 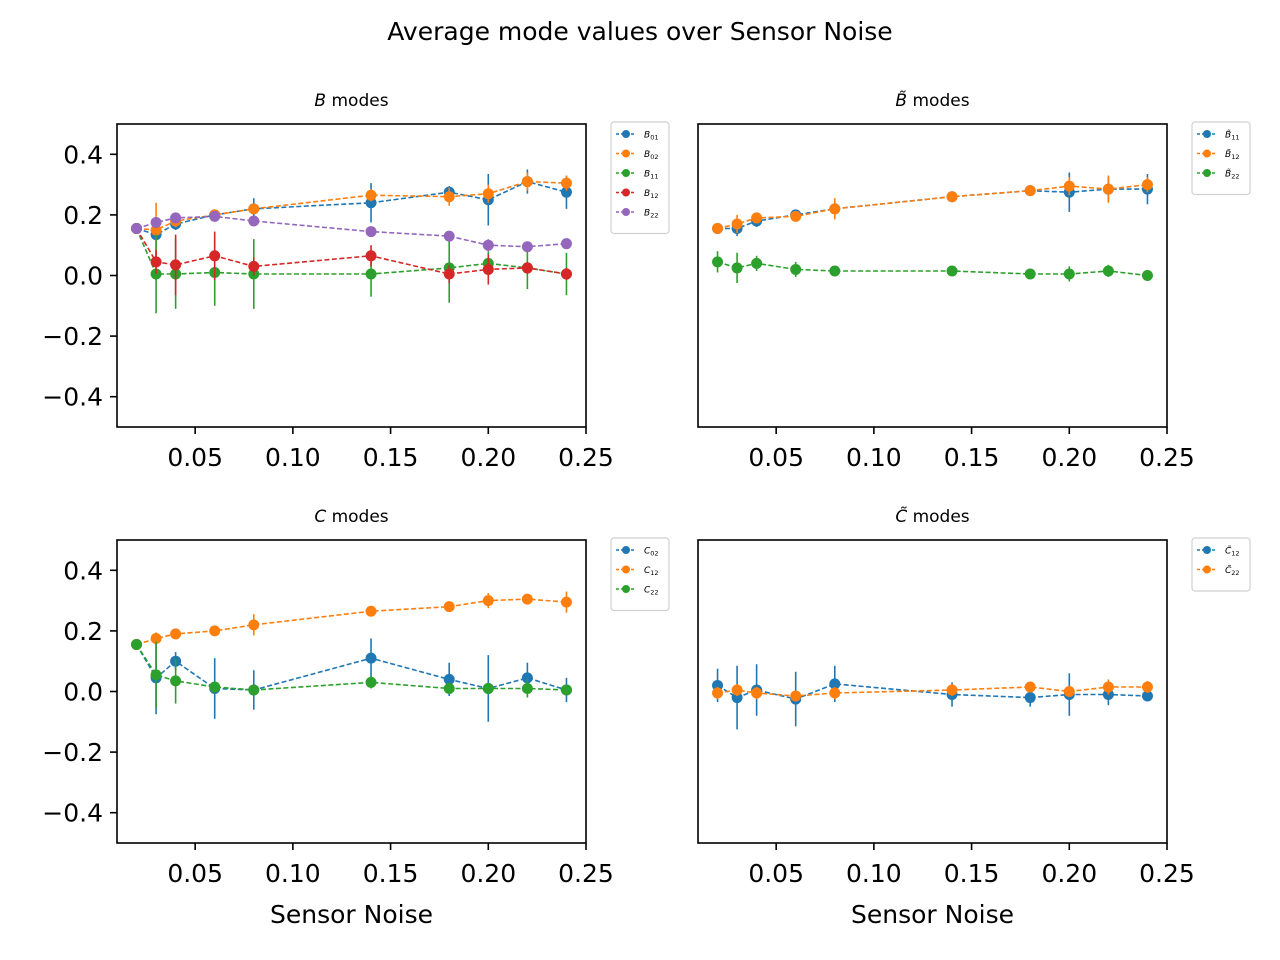 I want to click on series-c22, so click(x=351, y=674).